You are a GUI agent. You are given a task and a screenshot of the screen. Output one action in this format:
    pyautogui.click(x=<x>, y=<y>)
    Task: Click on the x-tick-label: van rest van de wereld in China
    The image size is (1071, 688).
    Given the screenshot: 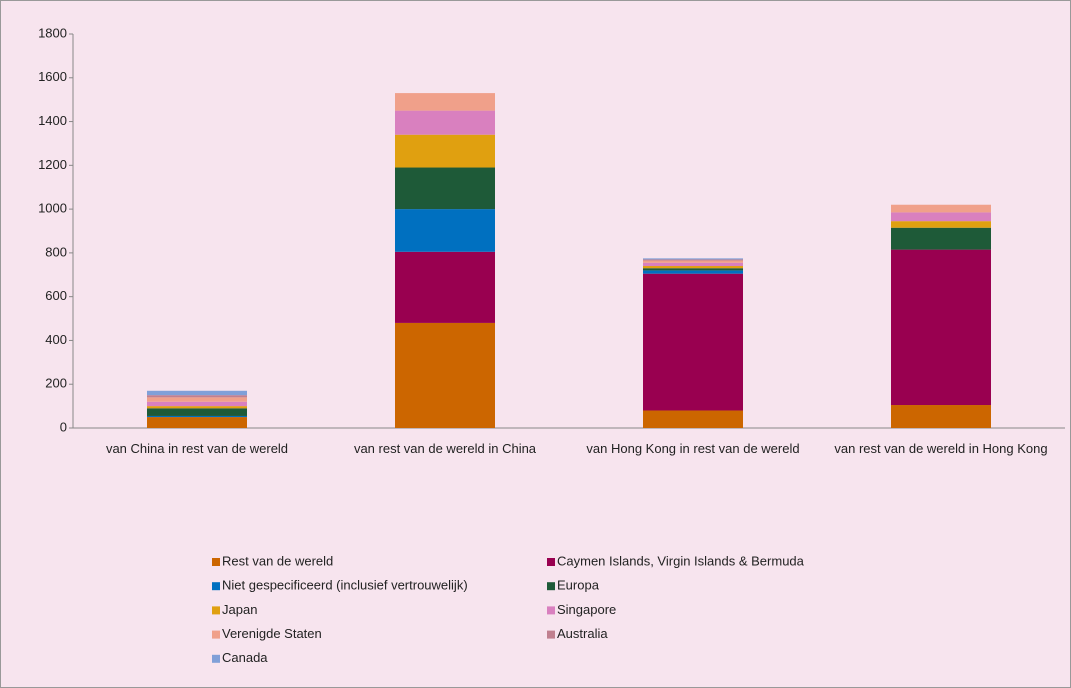 What is the action you would take?
    pyautogui.click(x=445, y=448)
    